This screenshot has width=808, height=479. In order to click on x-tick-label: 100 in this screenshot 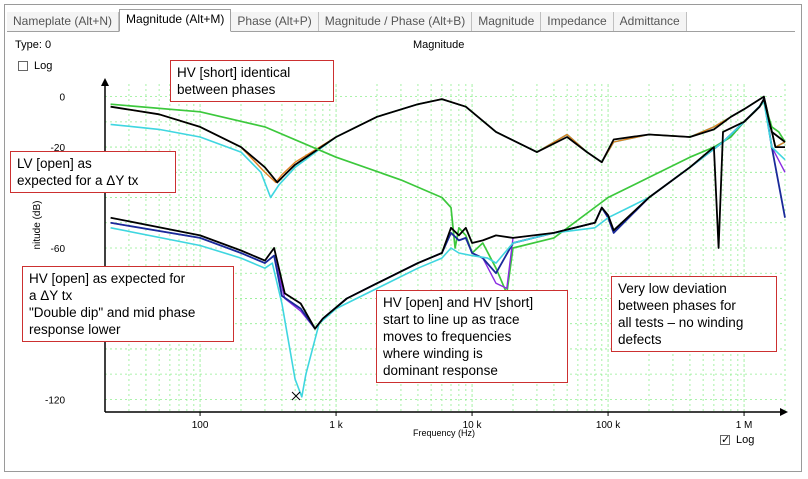, I will do `click(200, 425)`.